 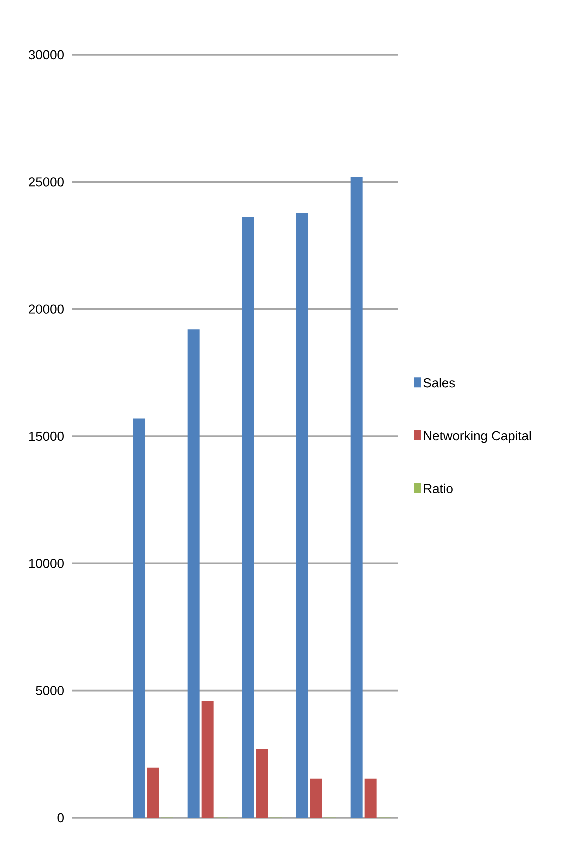 What do you see at coordinates (46, 55) in the screenshot?
I see `y-tick-label: 30000` at bounding box center [46, 55].